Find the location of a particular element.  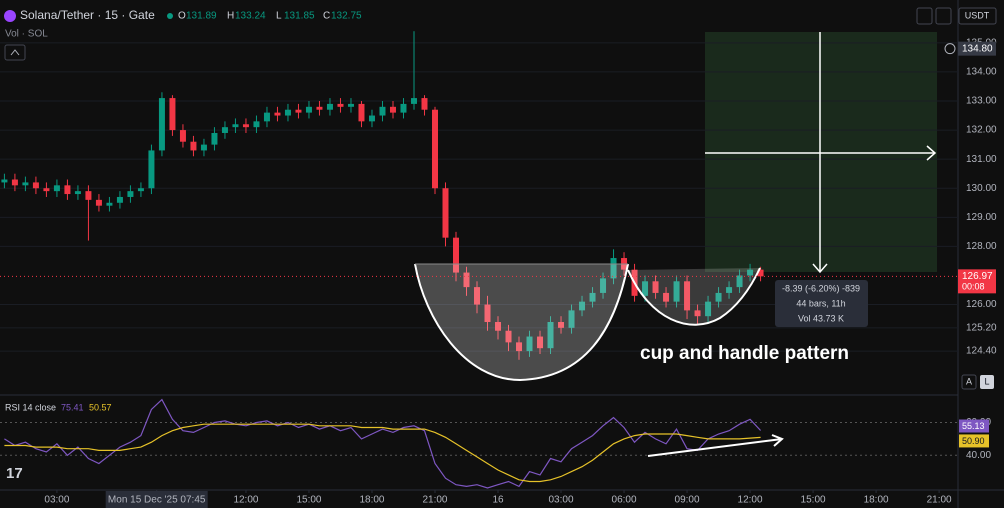

log-label: L is located at coordinates (986, 381).